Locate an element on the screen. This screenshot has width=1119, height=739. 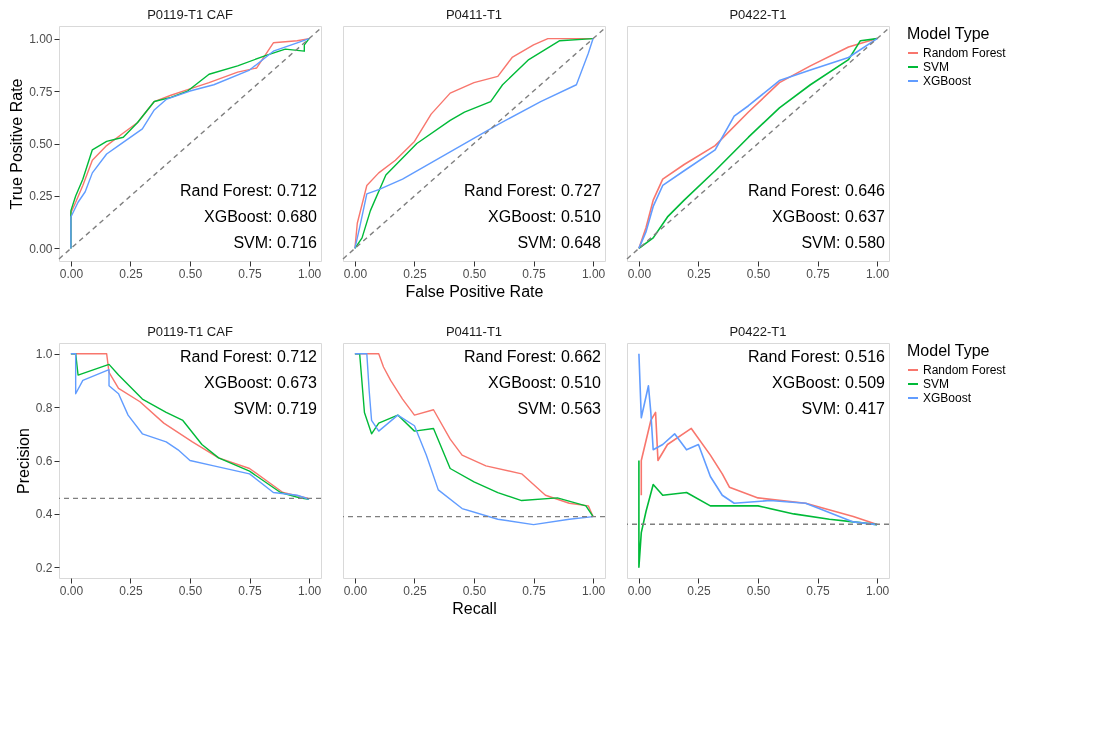
x-axis-title: False Positive Rate is located at coordinates (474, 291).